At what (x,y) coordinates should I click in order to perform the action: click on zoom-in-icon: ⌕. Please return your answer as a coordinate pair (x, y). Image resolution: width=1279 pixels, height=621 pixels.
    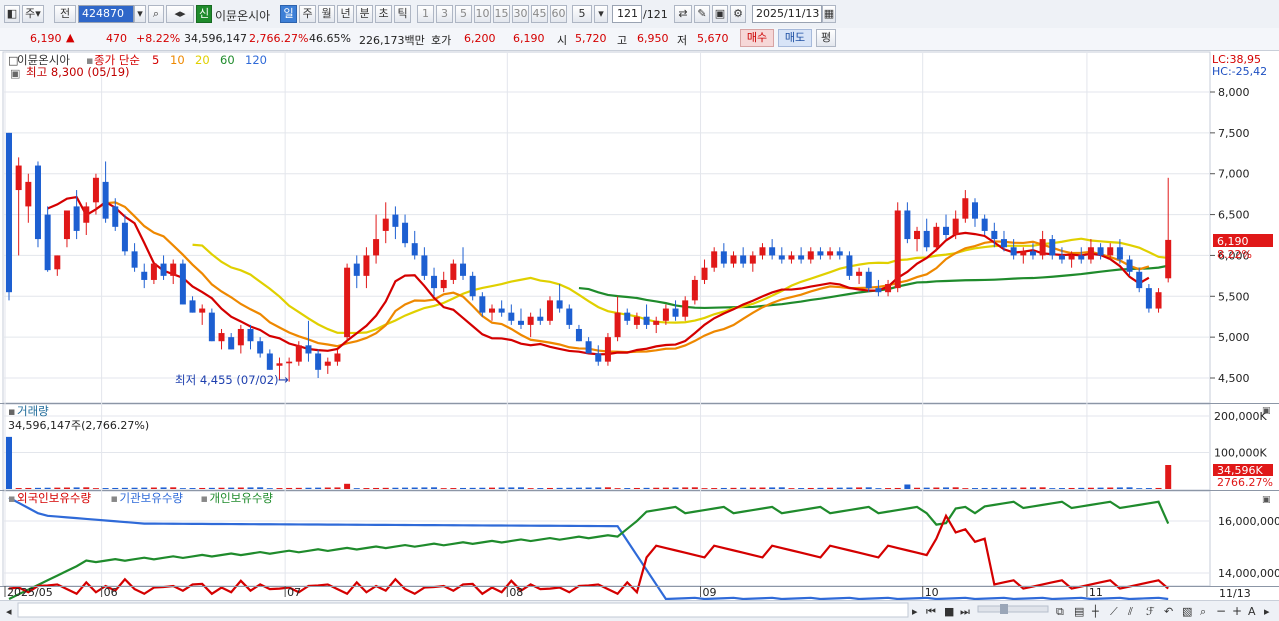
    Looking at the image, I should click on (1203, 611).